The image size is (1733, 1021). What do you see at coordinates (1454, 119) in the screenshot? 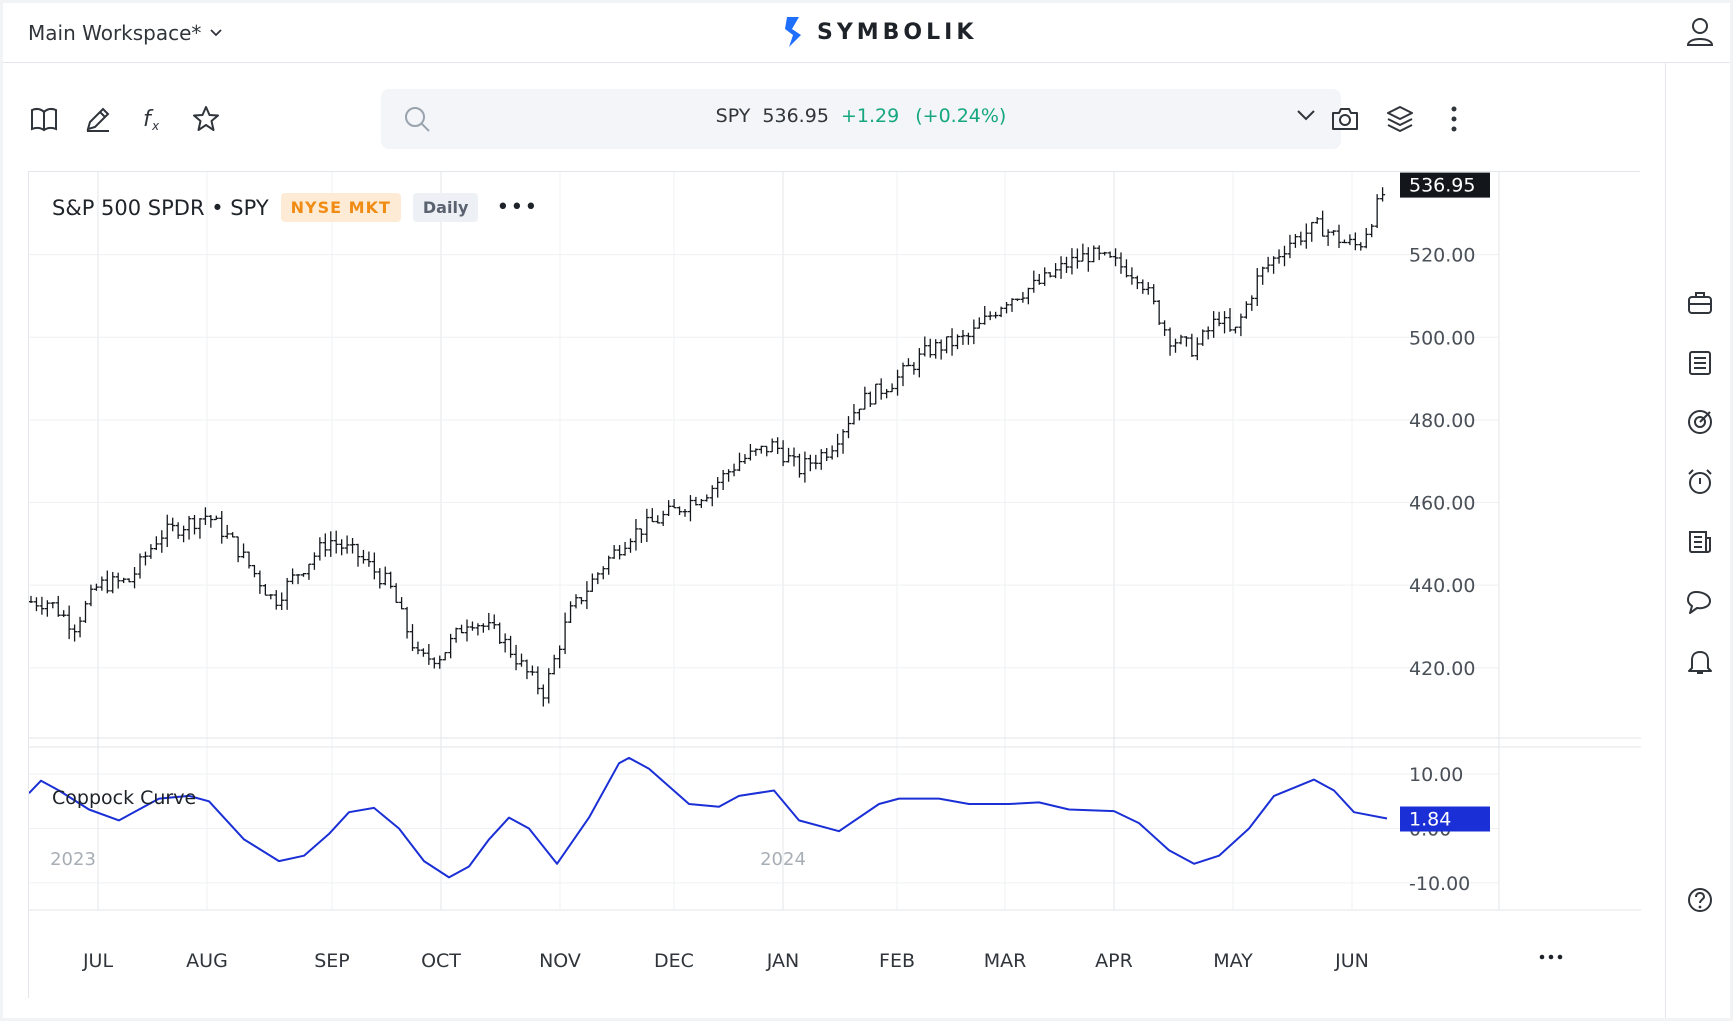
I see `more-vertical-icon` at bounding box center [1454, 119].